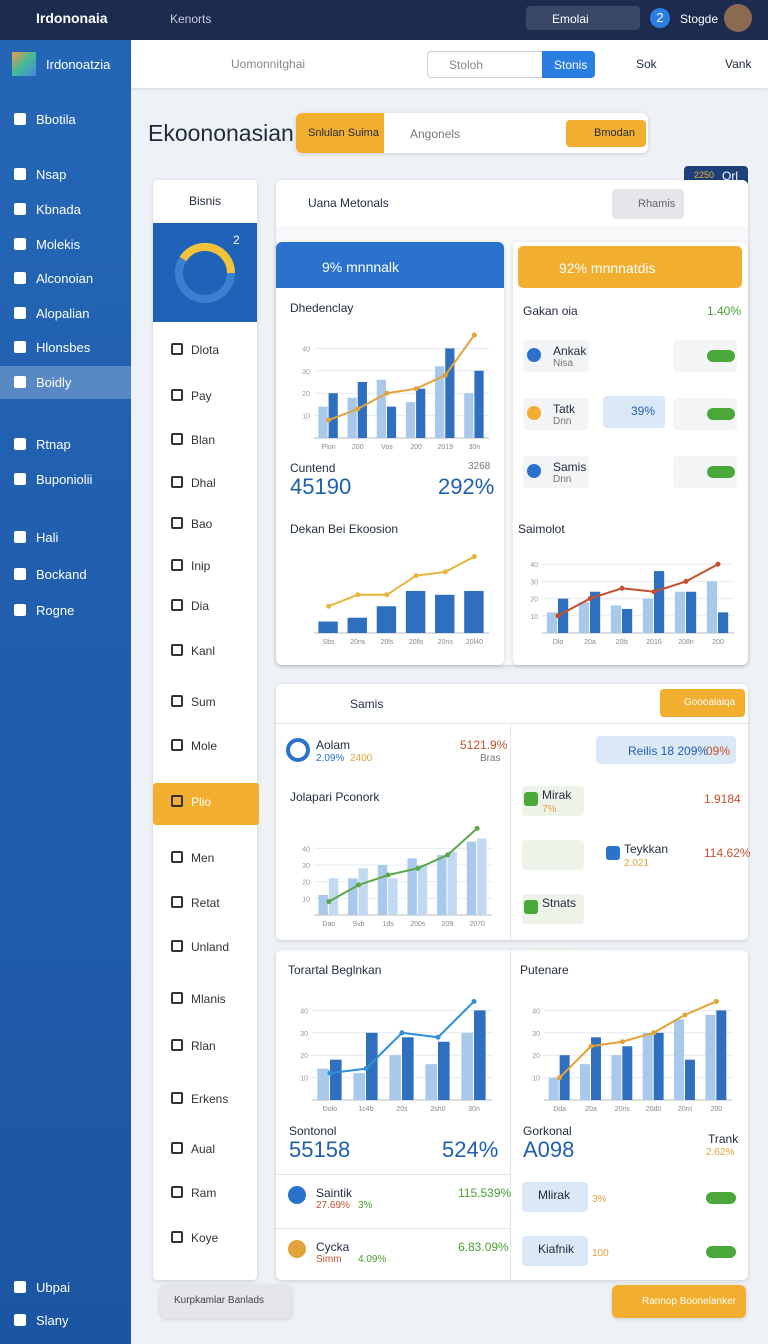  Describe the element at coordinates (58, 209) in the screenshot. I see `sidebar-item: Kbnada` at that location.